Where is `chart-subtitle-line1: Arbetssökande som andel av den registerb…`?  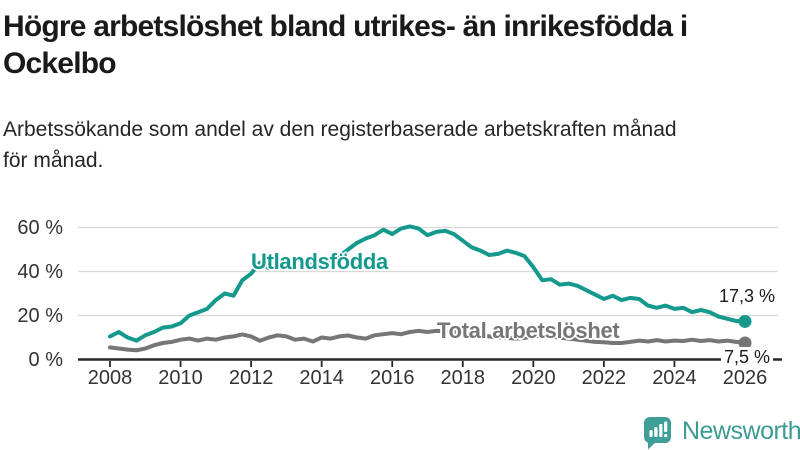
chart-subtitle-line1: Arbetssökande som andel av den registerb… is located at coordinates (340, 129).